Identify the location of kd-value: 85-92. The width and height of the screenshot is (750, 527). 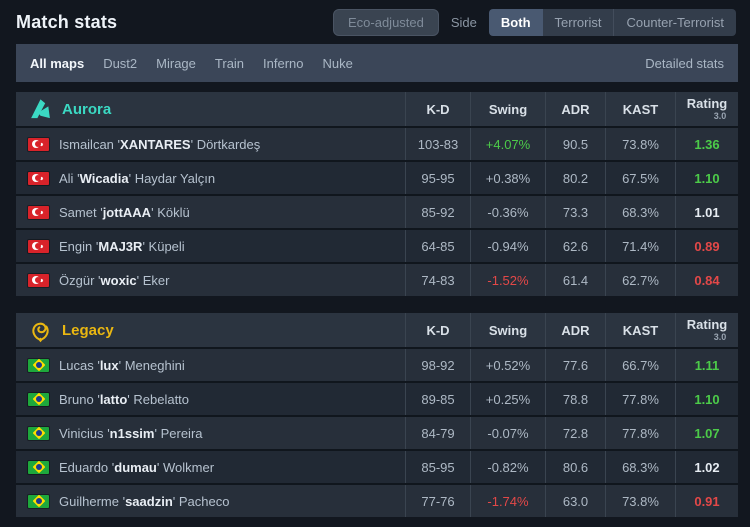
(437, 212).